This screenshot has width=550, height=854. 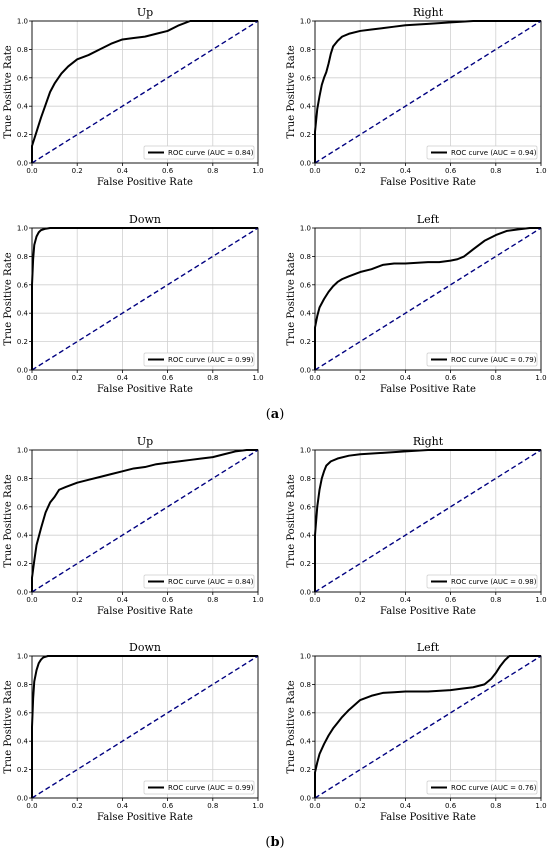 I want to click on panel-title: Up, so click(x=145, y=12).